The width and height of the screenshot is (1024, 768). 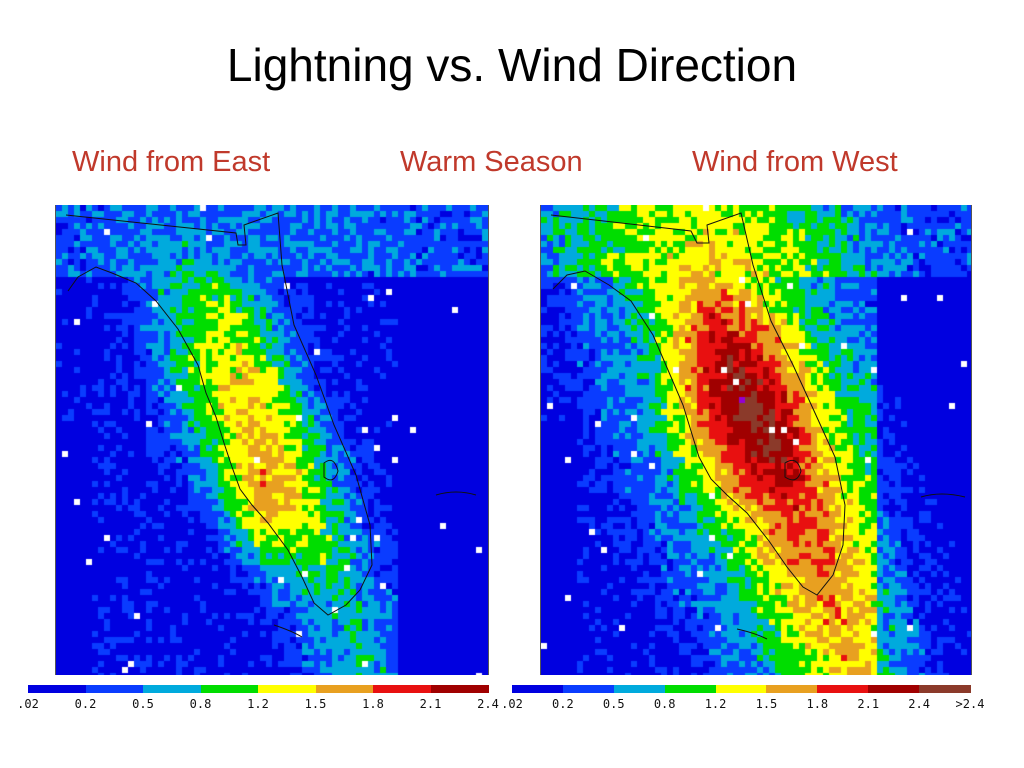 I want to click on subtitle-wind-from-east: Wind from East, so click(x=171, y=162).